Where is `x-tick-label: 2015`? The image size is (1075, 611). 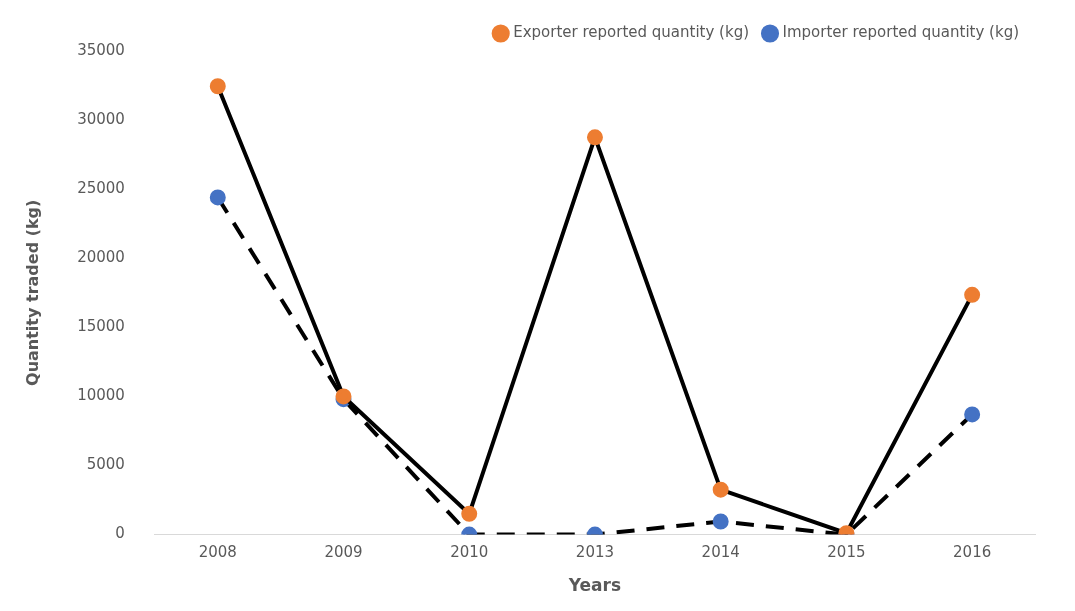
x-tick-label: 2015 is located at coordinates (846, 552).